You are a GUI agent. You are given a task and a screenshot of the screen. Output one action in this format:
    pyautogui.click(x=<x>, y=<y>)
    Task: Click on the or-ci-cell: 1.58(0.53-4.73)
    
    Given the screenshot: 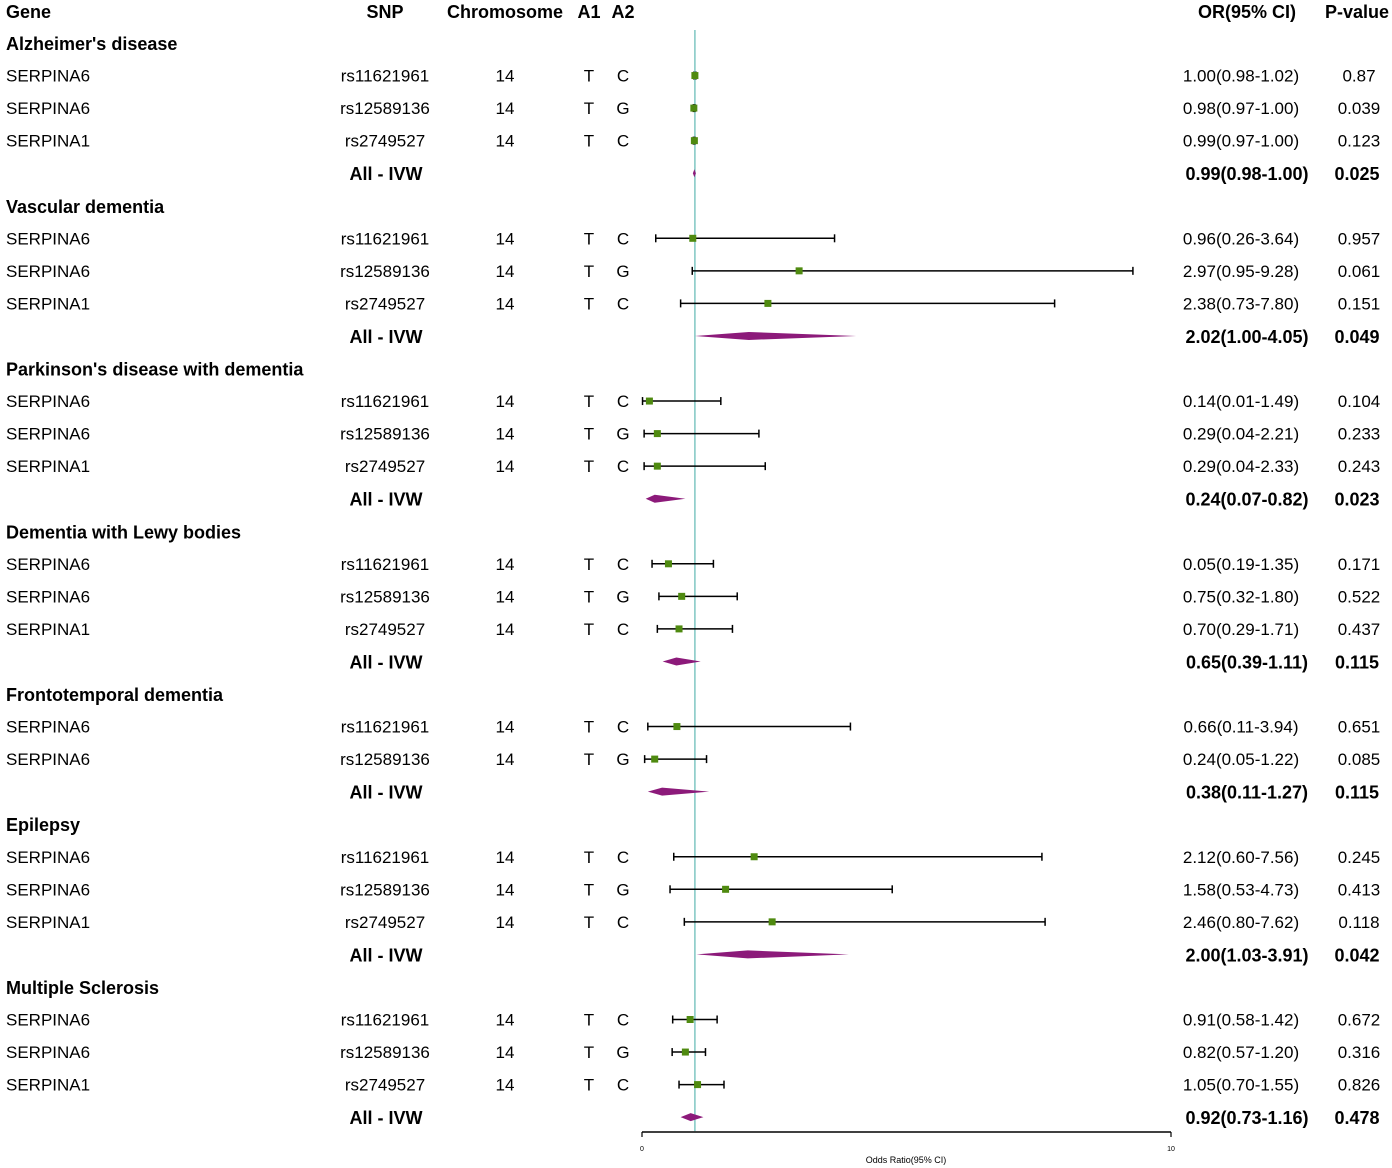 What is the action you would take?
    pyautogui.click(x=1241, y=889)
    